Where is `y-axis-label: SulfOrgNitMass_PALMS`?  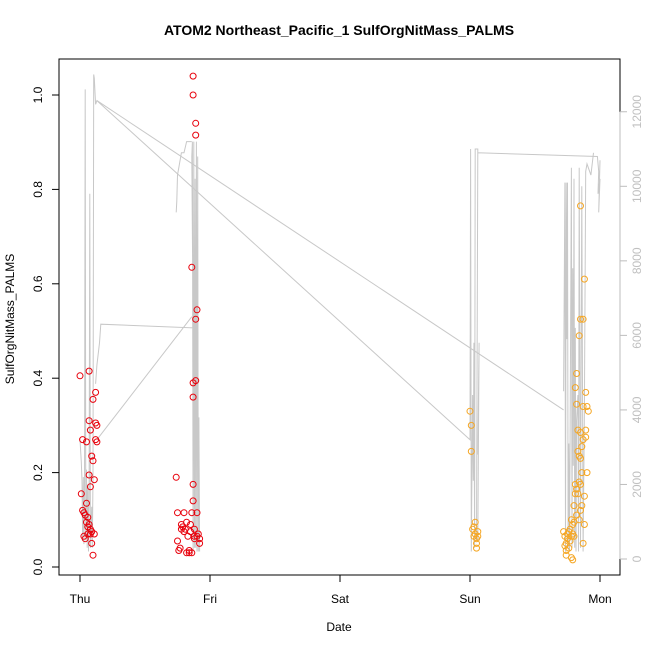
y-axis-label: SulfOrgNitMass_PALMS is located at coordinates (10, 319).